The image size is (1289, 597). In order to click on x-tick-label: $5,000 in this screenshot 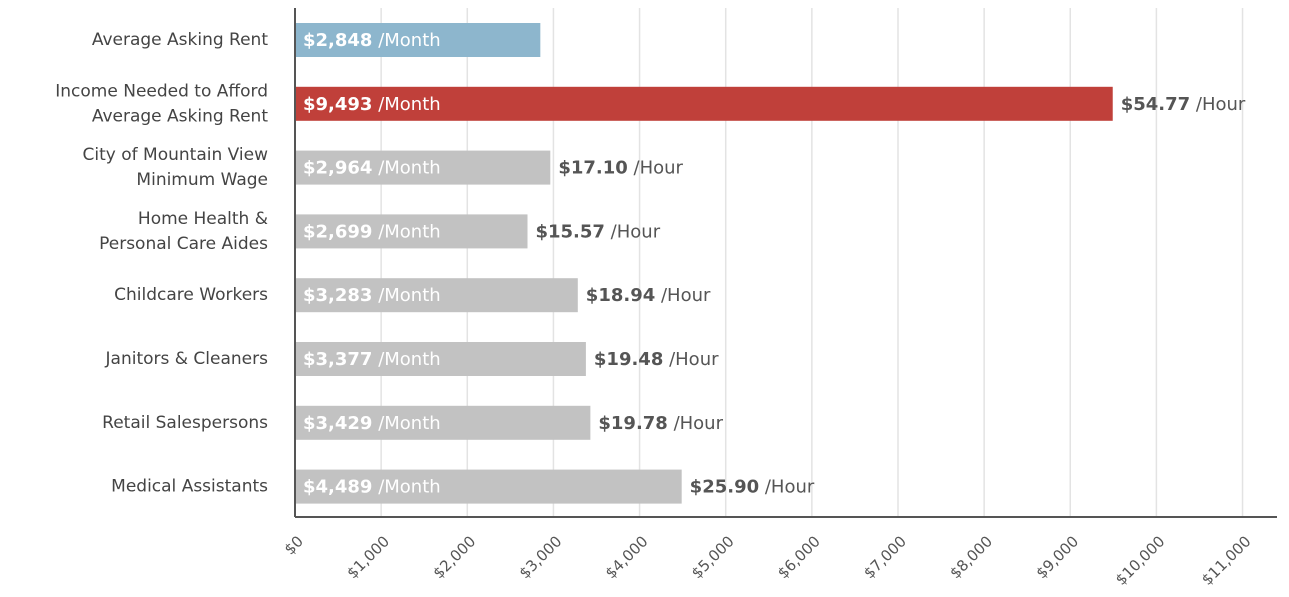, I will do `click(713, 557)`.